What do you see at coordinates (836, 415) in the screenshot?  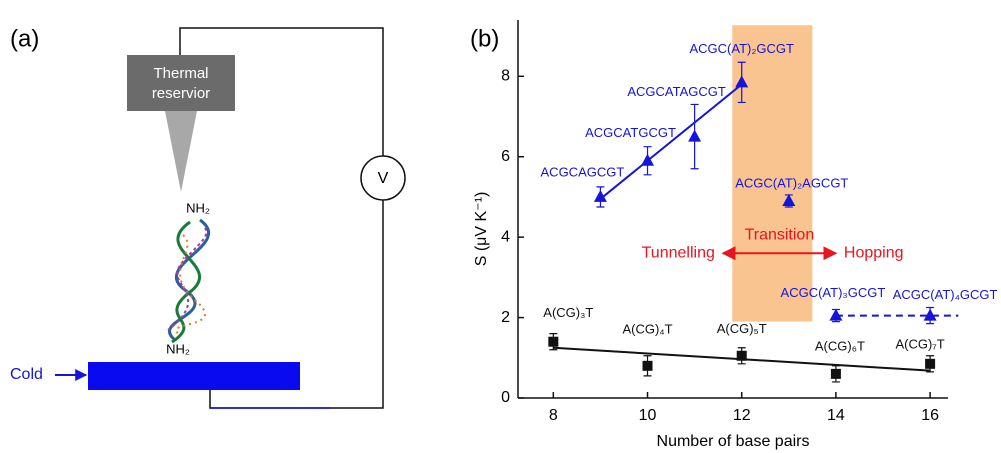 I see `x-tick-label: 14` at bounding box center [836, 415].